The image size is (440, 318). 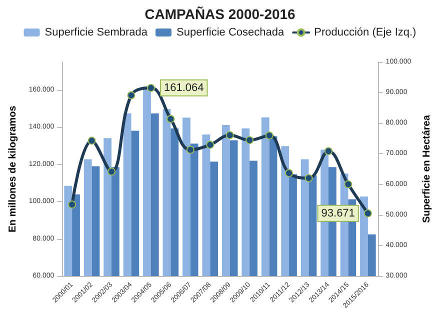 What do you see at coordinates (220, 14) in the screenshot?
I see `chart-title: CAMPAÑAS 2000-2016` at bounding box center [220, 14].